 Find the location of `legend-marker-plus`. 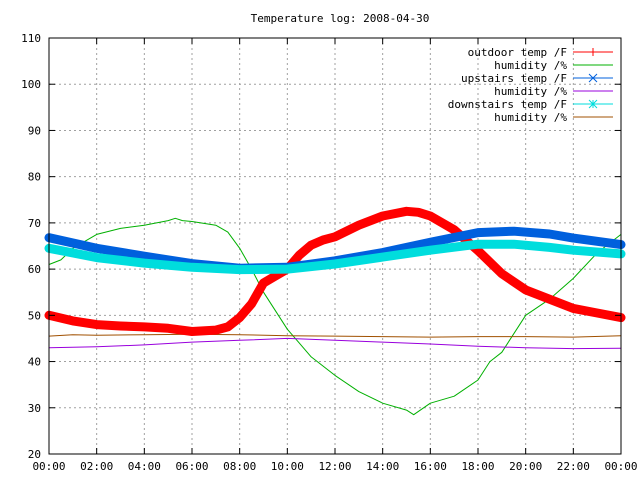

legend-marker-plus is located at coordinates (593, 52).